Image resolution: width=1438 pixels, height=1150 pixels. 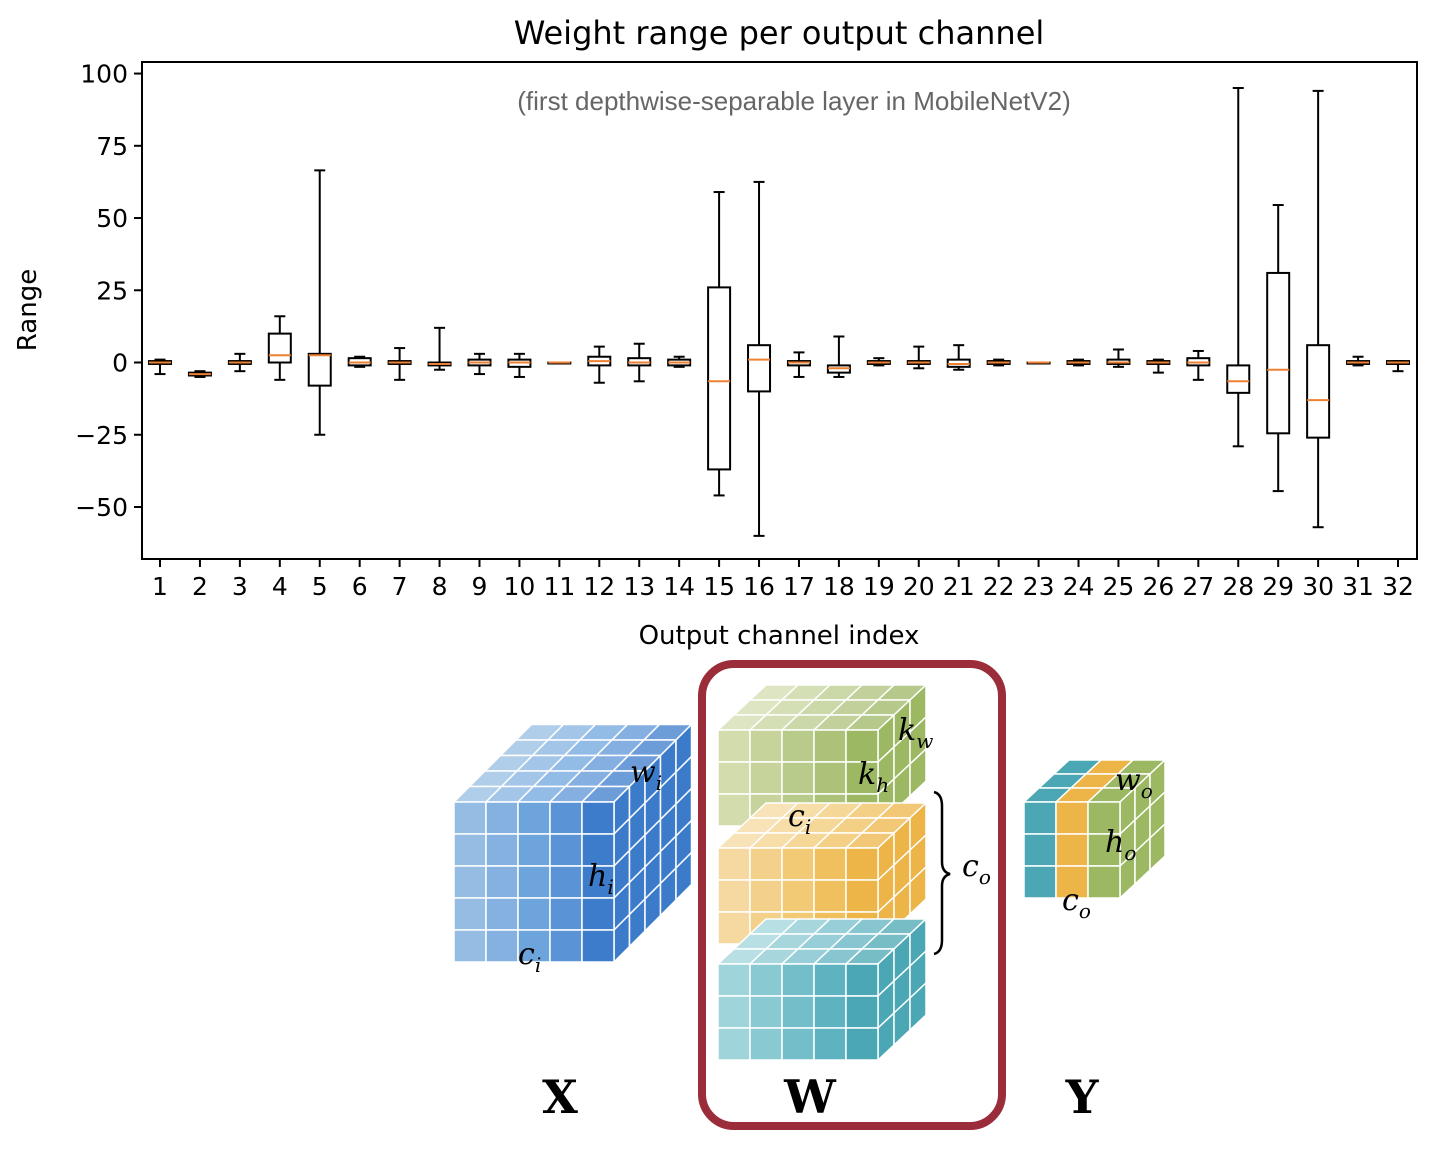 I want to click on x-tick-label: 12, so click(x=599, y=586).